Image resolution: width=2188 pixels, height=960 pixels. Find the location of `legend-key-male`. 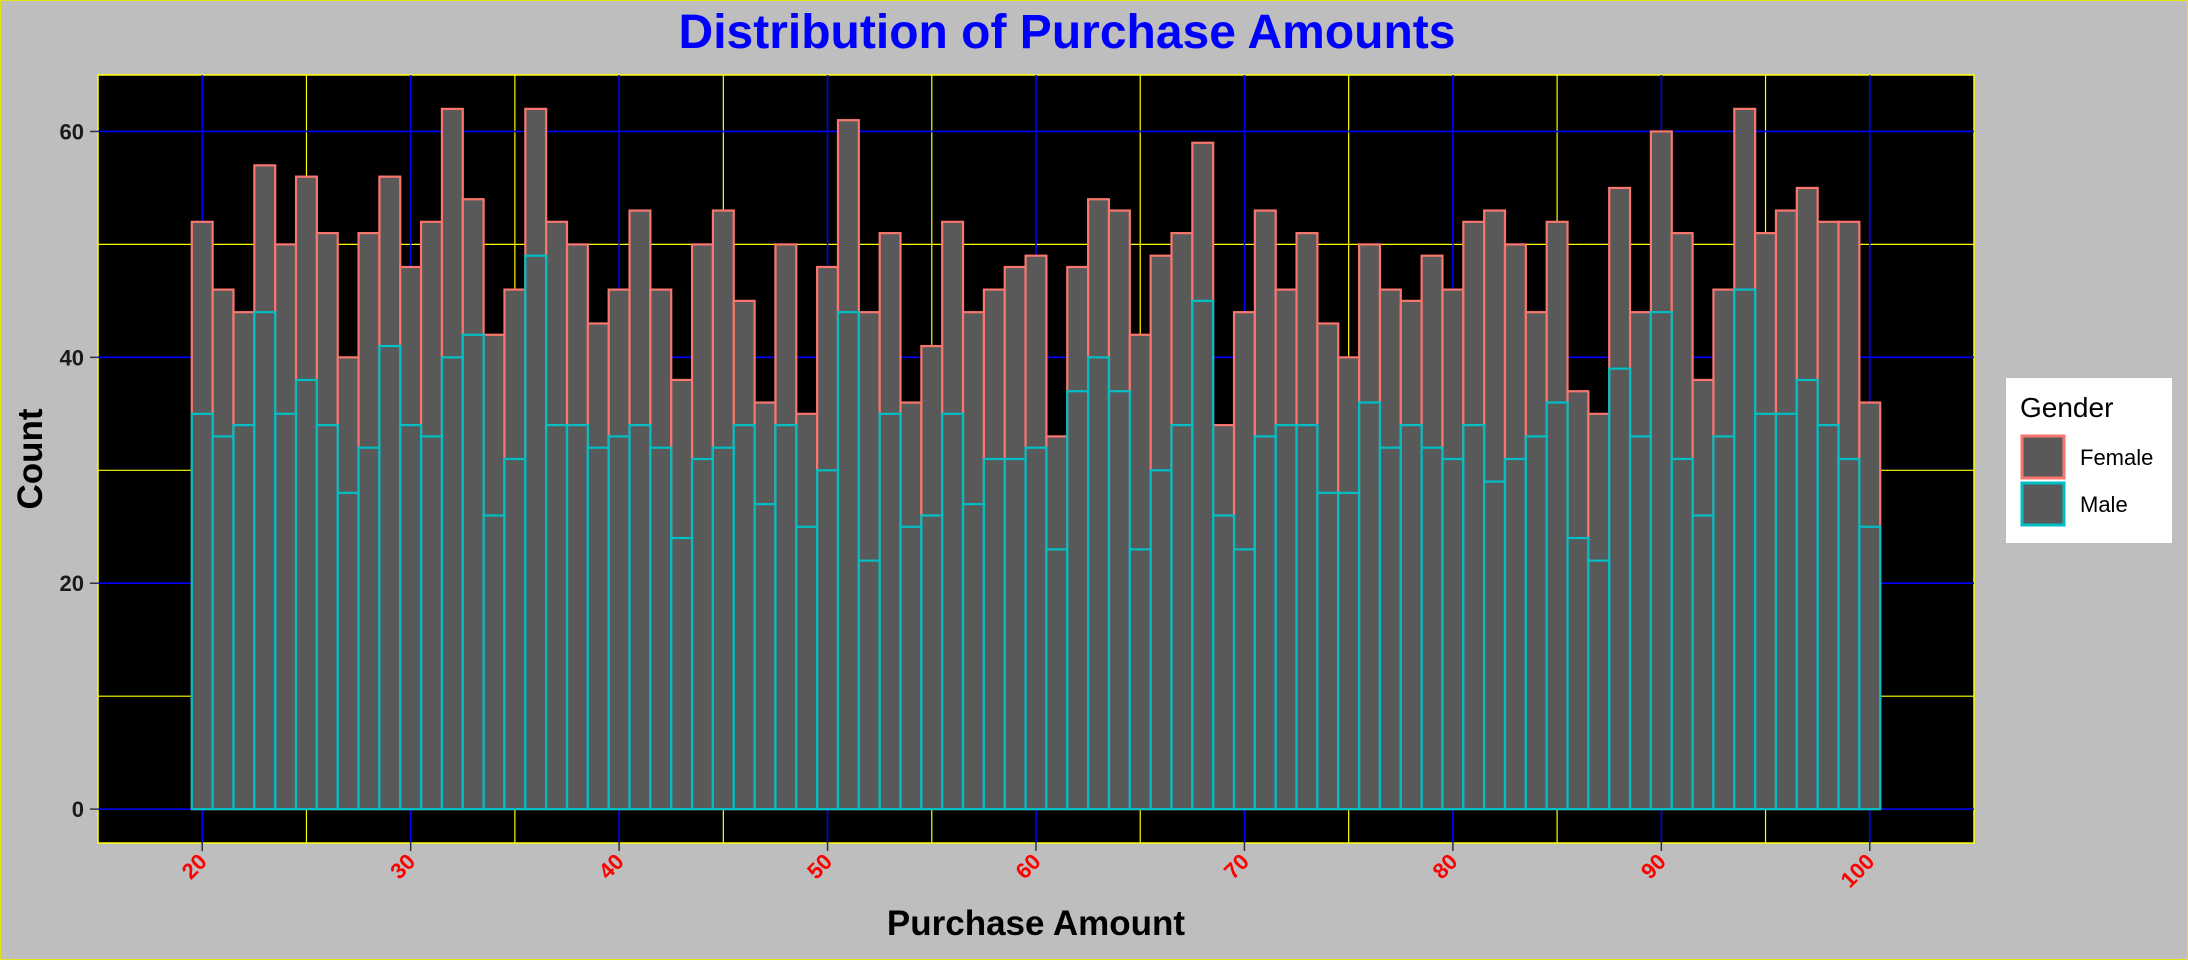

legend-key-male is located at coordinates (2043, 504).